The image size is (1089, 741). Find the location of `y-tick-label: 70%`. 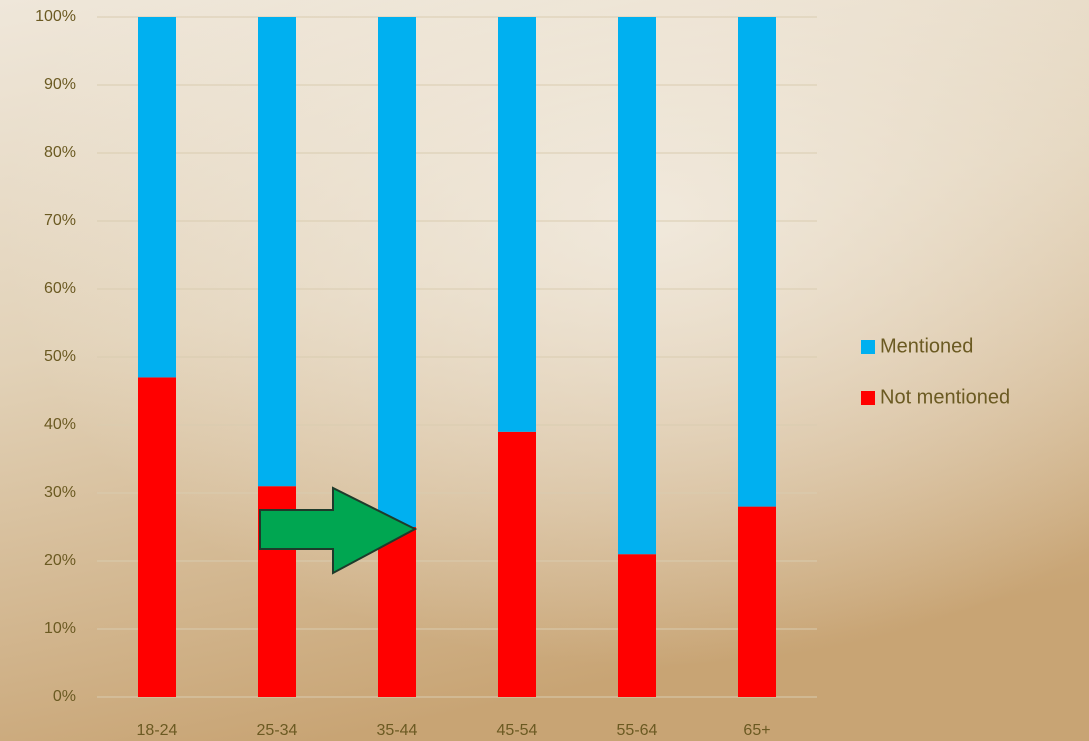

y-tick-label: 70% is located at coordinates (60, 220).